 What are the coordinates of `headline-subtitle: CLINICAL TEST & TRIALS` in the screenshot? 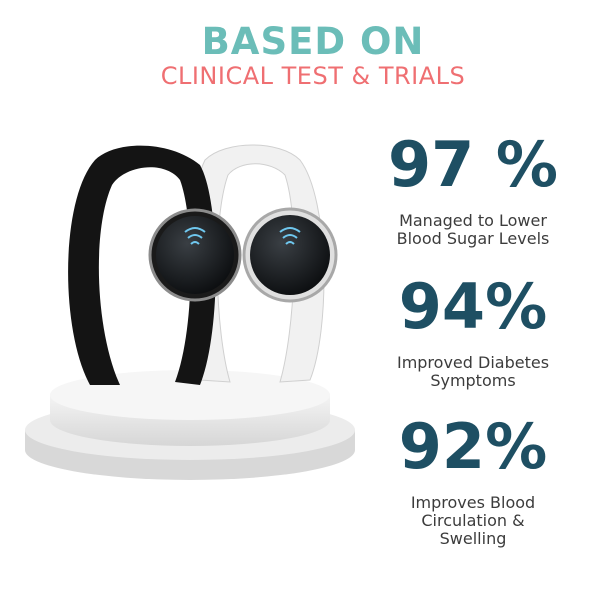 It's located at (313, 76).